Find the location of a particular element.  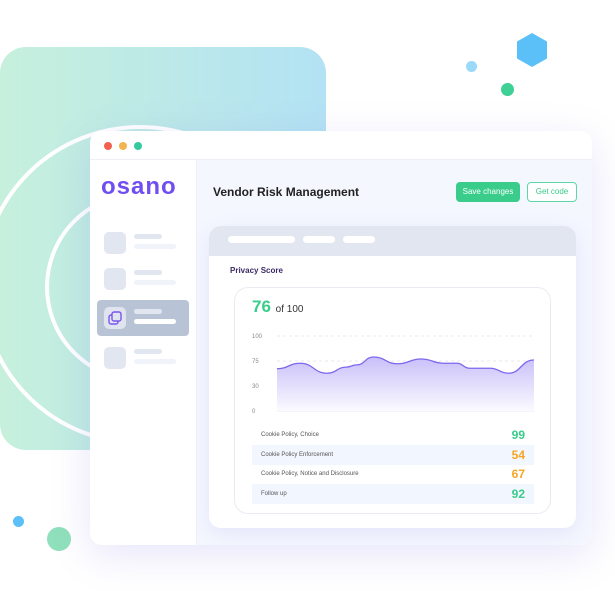

row-value: 92 is located at coordinates (518, 493).